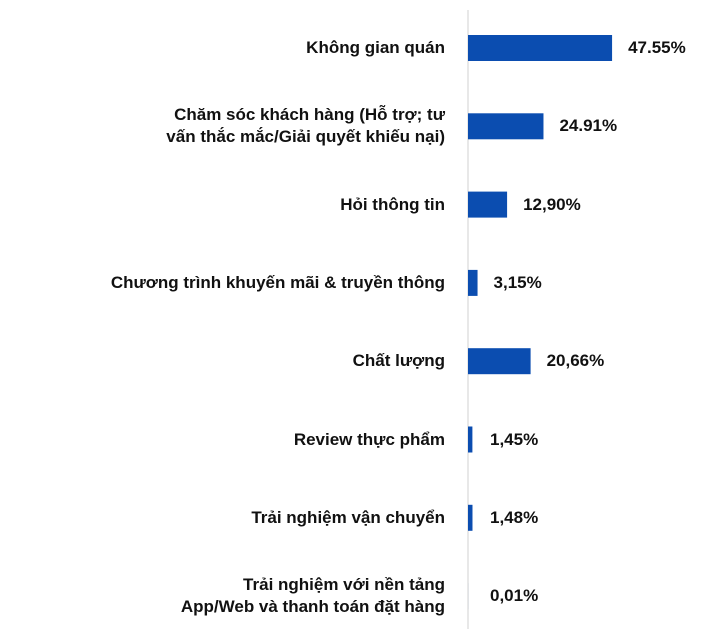  Describe the element at coordinates (588, 126) in the screenshot. I see `value-label: 24.91%` at that location.